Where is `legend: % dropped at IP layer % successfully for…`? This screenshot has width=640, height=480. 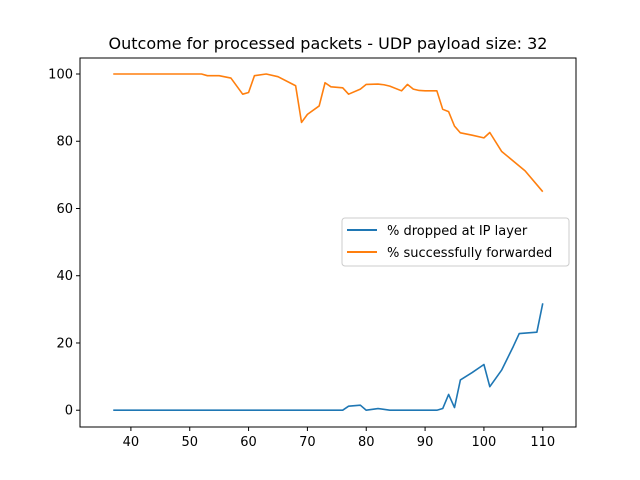
legend: % dropped at IP layer % successfully for… is located at coordinates (455, 242).